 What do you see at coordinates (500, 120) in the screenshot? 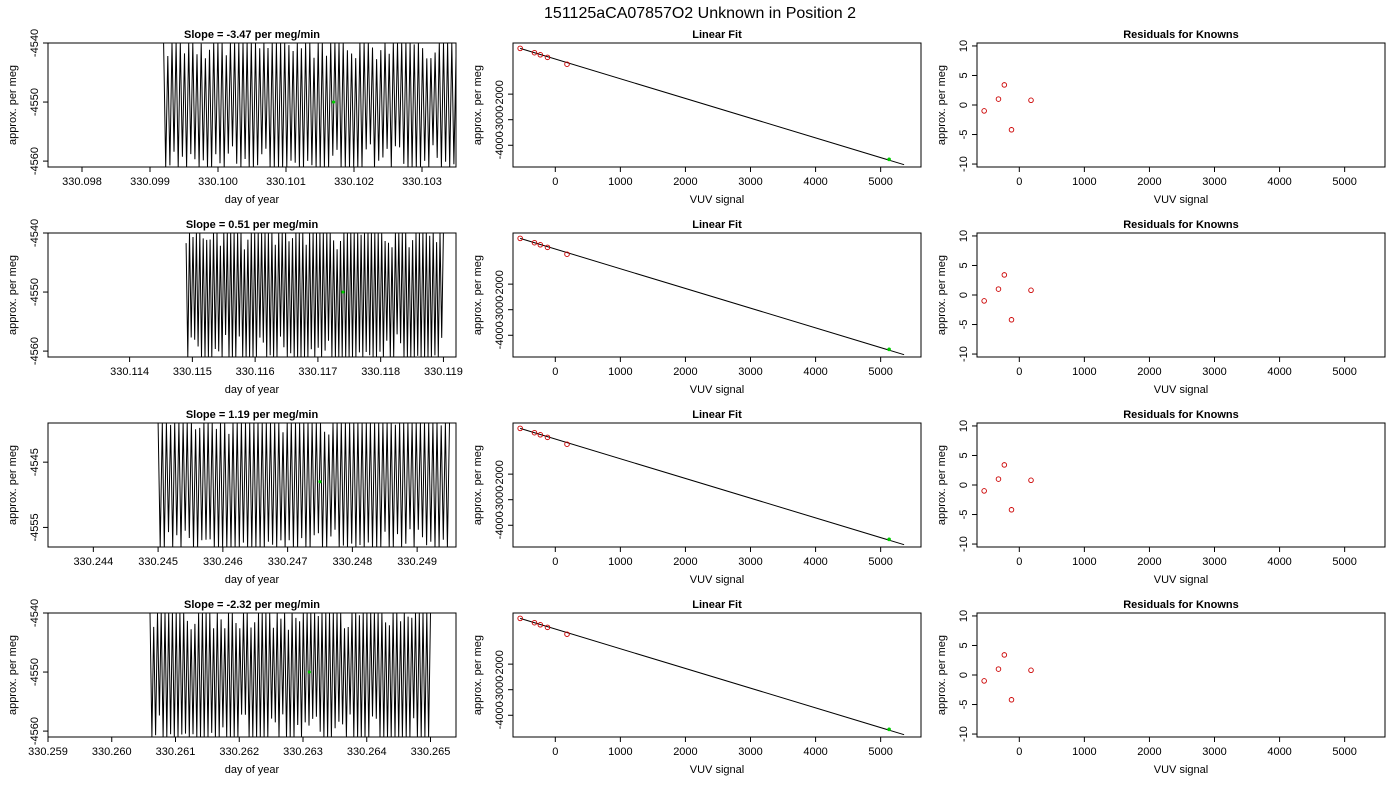
I see `linear-fit-y-tick-label: -3000` at bounding box center [500, 120].